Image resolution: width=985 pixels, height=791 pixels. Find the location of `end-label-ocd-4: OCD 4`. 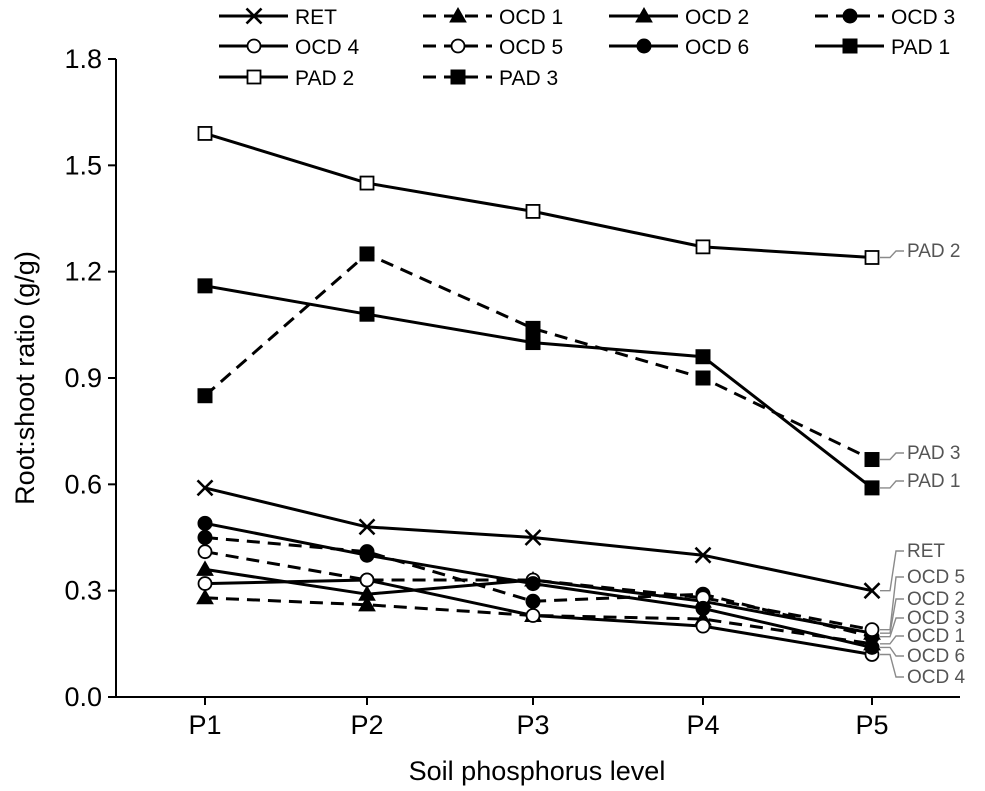

end-label-ocd-4: OCD 4 is located at coordinates (923, 670).